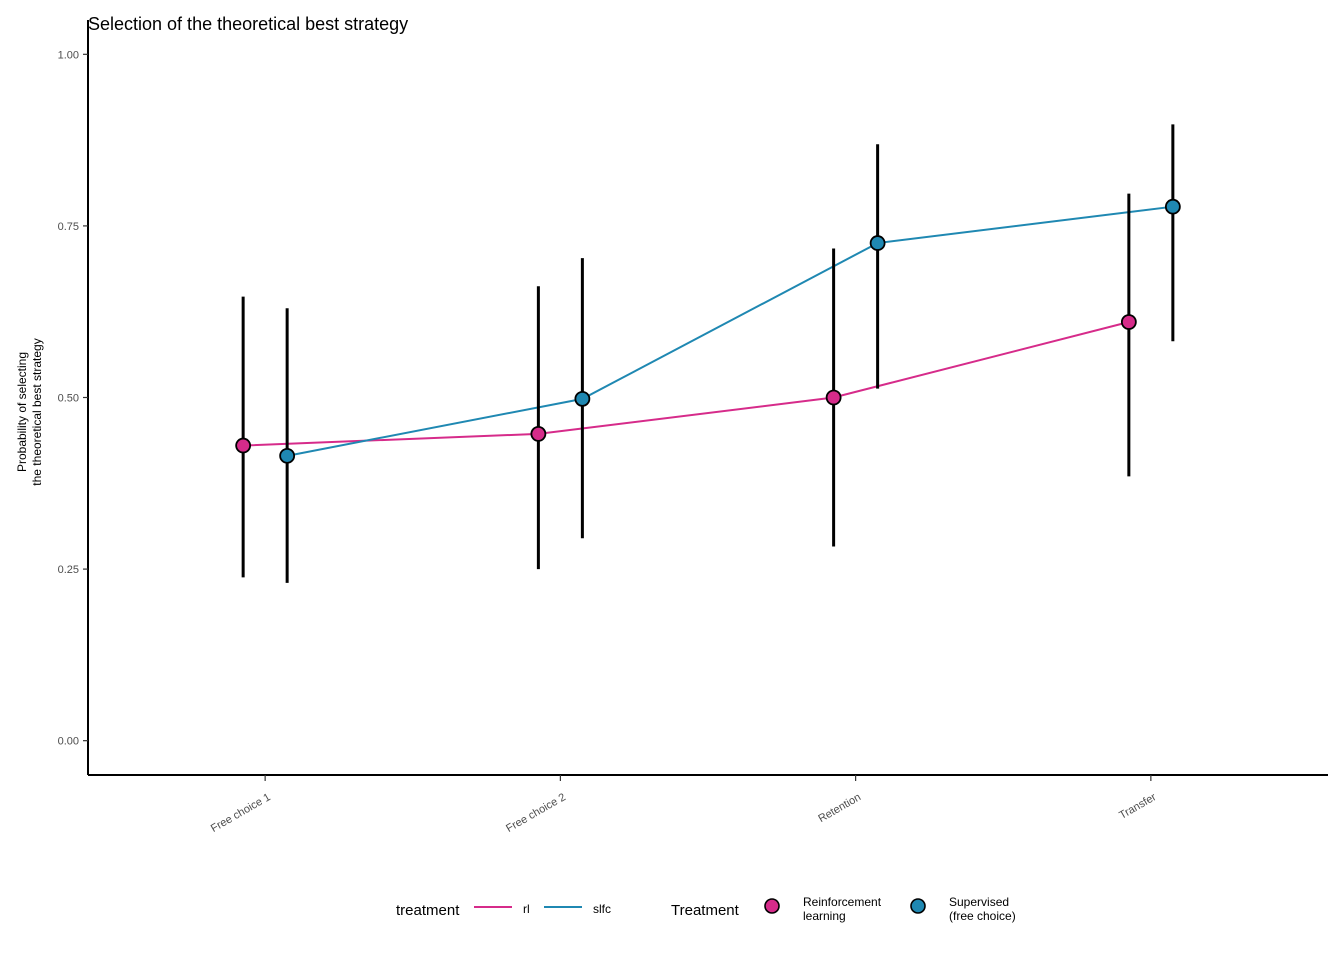 This screenshot has width=1344, height=965. Describe the element at coordinates (68, 570) in the screenshot. I see `y-tick-label: 0.25` at that location.